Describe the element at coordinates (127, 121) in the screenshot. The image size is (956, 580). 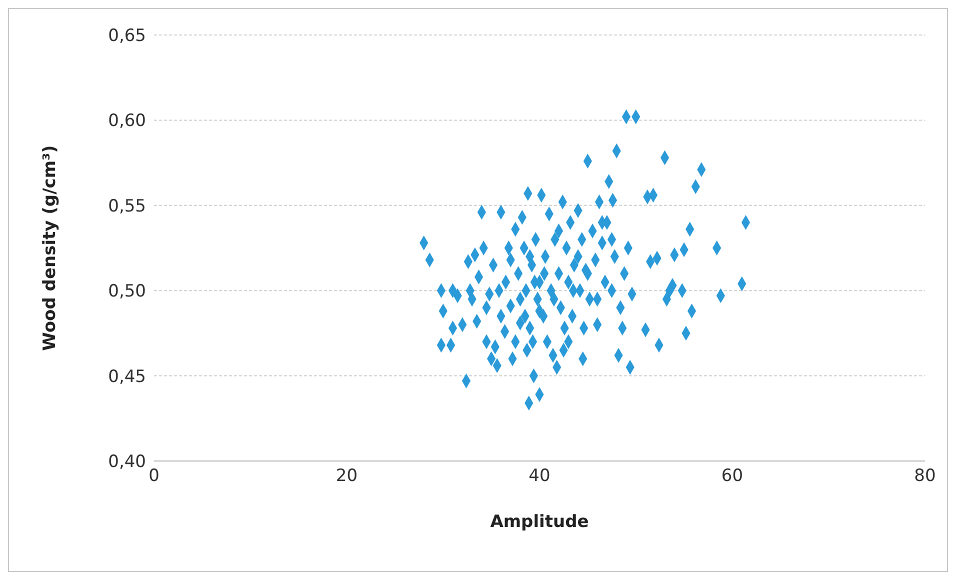
I see `y-tick-label: 0,60` at that location.